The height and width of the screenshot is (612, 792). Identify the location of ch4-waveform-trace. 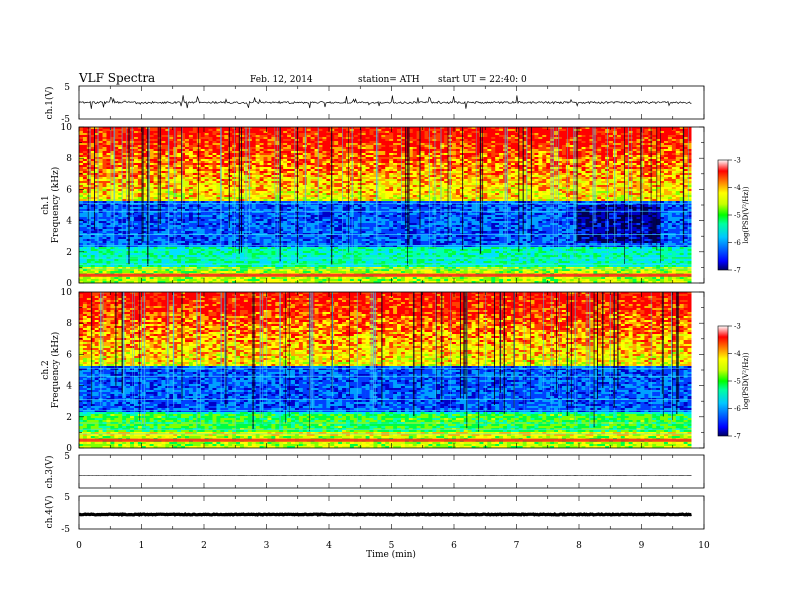
(385, 514).